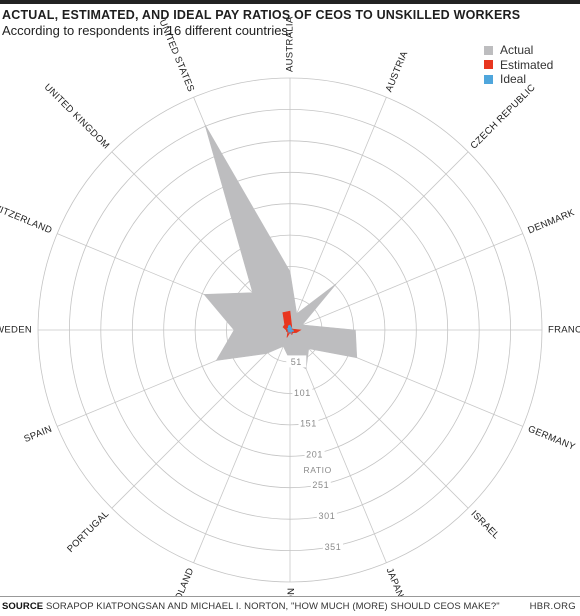  I want to click on tick-label: 301, so click(326, 516).